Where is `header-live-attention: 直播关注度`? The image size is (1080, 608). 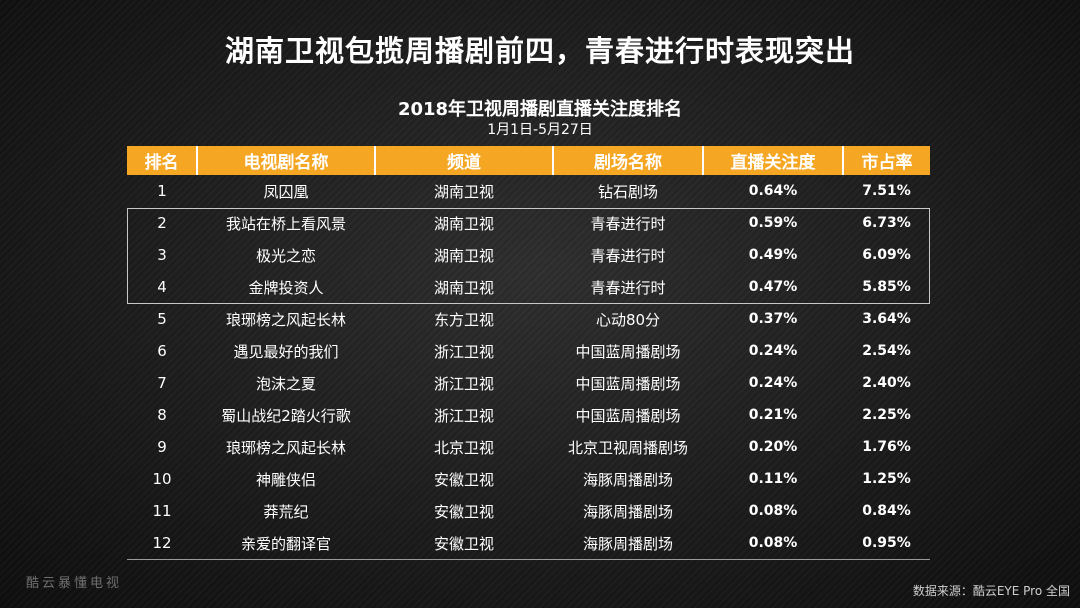
header-live-attention: 直播关注度 is located at coordinates (773, 160).